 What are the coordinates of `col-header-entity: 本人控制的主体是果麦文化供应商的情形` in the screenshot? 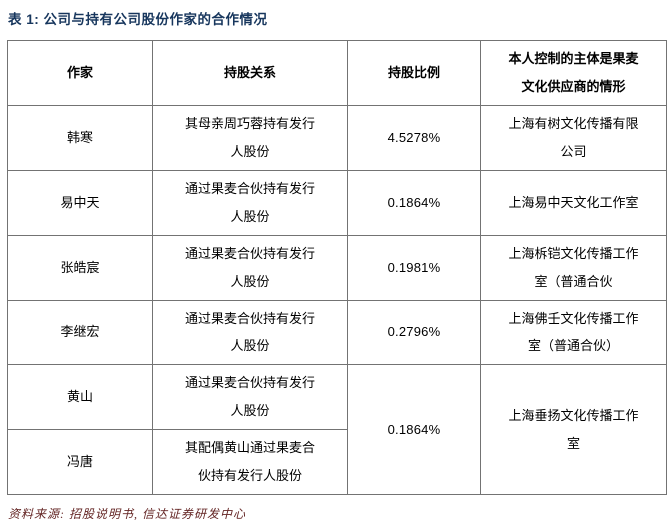 It's located at (573, 73).